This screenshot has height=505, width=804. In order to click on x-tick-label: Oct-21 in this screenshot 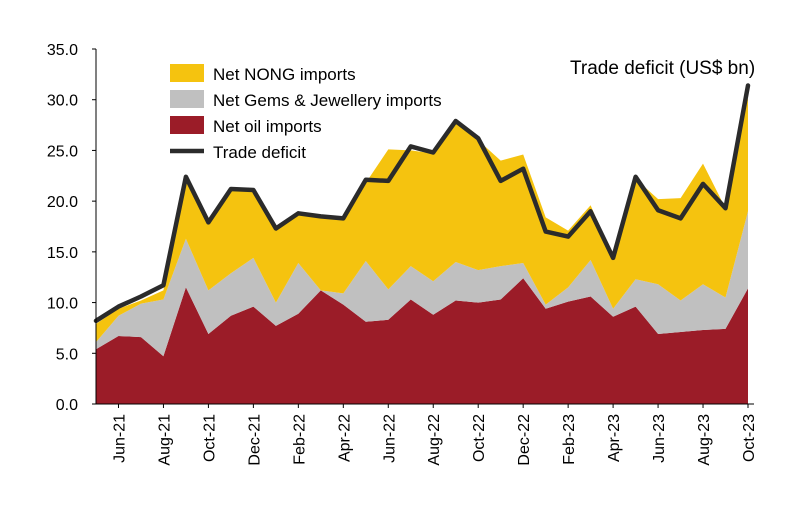, I will do `click(209, 438)`.